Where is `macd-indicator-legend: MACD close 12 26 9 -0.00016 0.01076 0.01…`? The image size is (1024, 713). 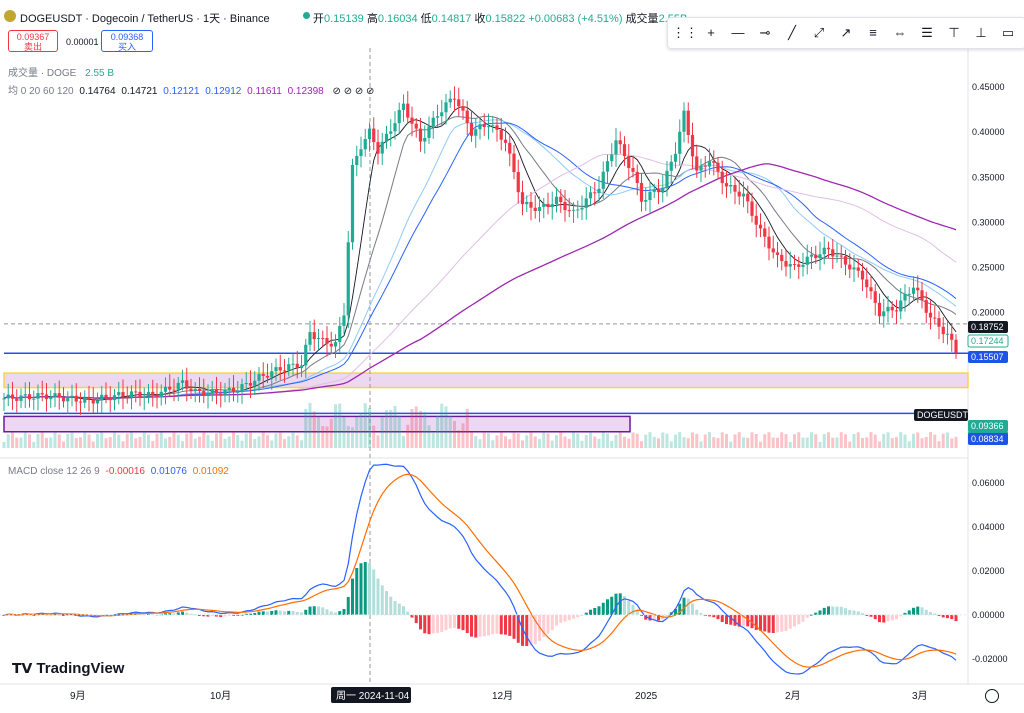
macd-indicator-legend: MACD close 12 26 9 -0.00016 0.01076 0.01… is located at coordinates (118, 471).